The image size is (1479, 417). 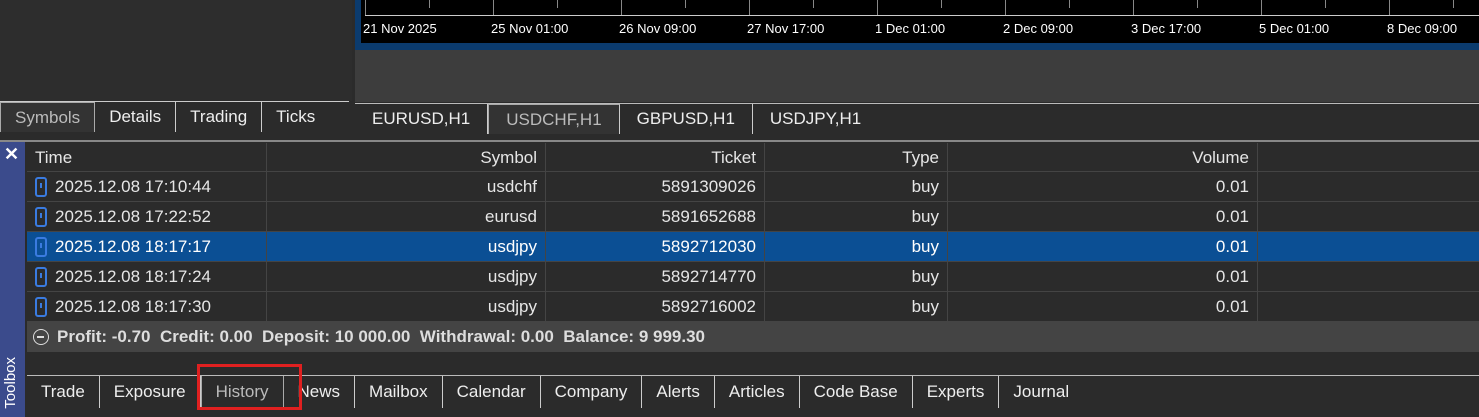 I want to click on collapse-icon, so click(x=41, y=337).